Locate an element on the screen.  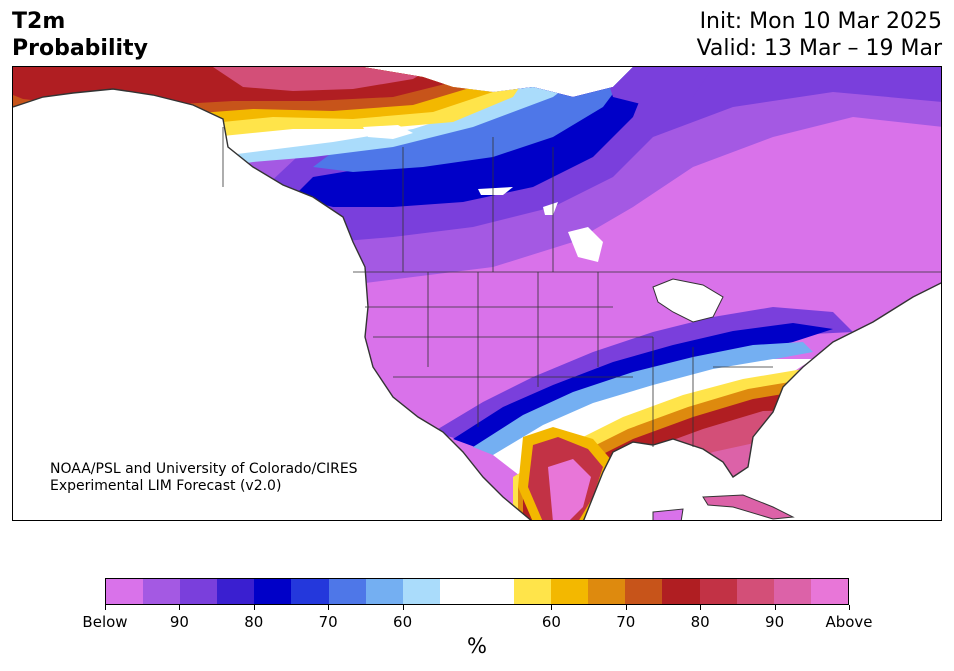
map-title: T2m Probability is located at coordinates (80, 35).